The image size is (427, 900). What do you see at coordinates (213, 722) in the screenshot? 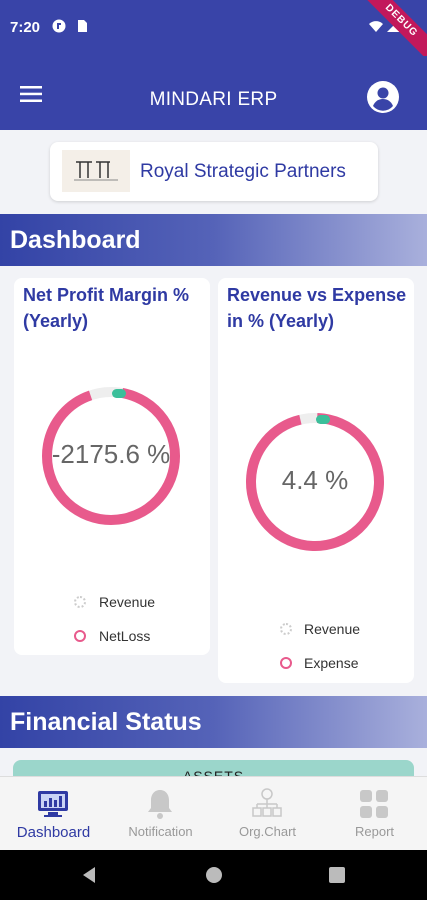
I see `financial-status-header: Financial Status` at bounding box center [213, 722].